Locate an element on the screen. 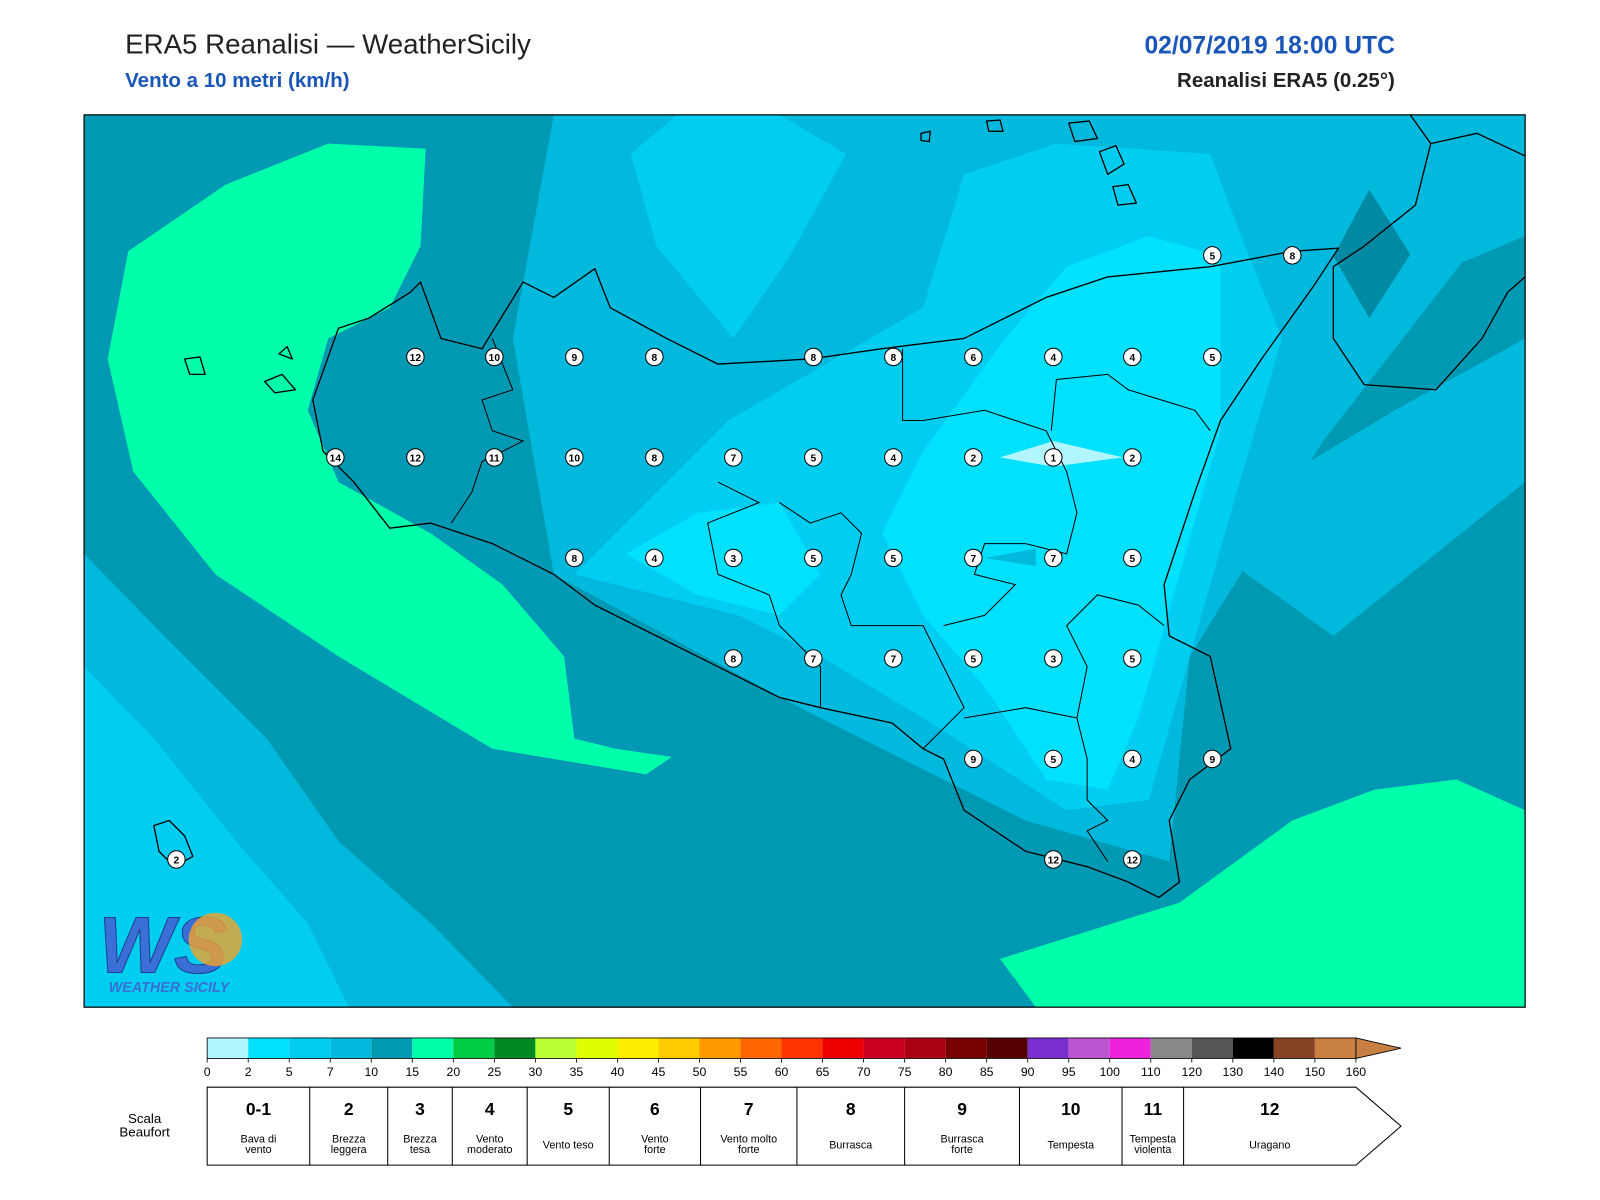 Image resolution: width=1600 pixels, height=1200 pixels. logo-sun is located at coordinates (215, 939).